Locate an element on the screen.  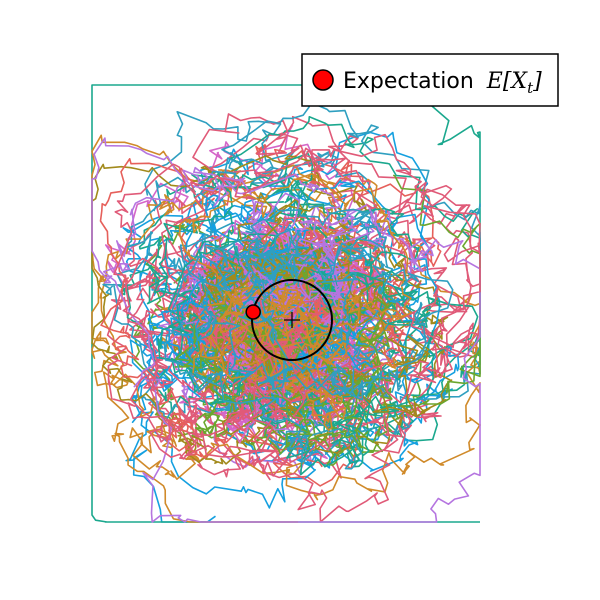
legend: Expectation E[Xt] is located at coordinates (430, 80).